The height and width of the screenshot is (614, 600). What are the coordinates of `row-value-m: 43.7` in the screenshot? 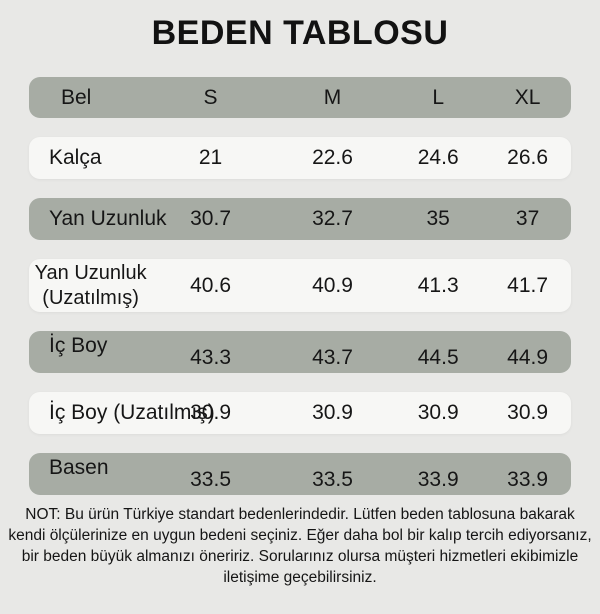 It's located at (332, 357).